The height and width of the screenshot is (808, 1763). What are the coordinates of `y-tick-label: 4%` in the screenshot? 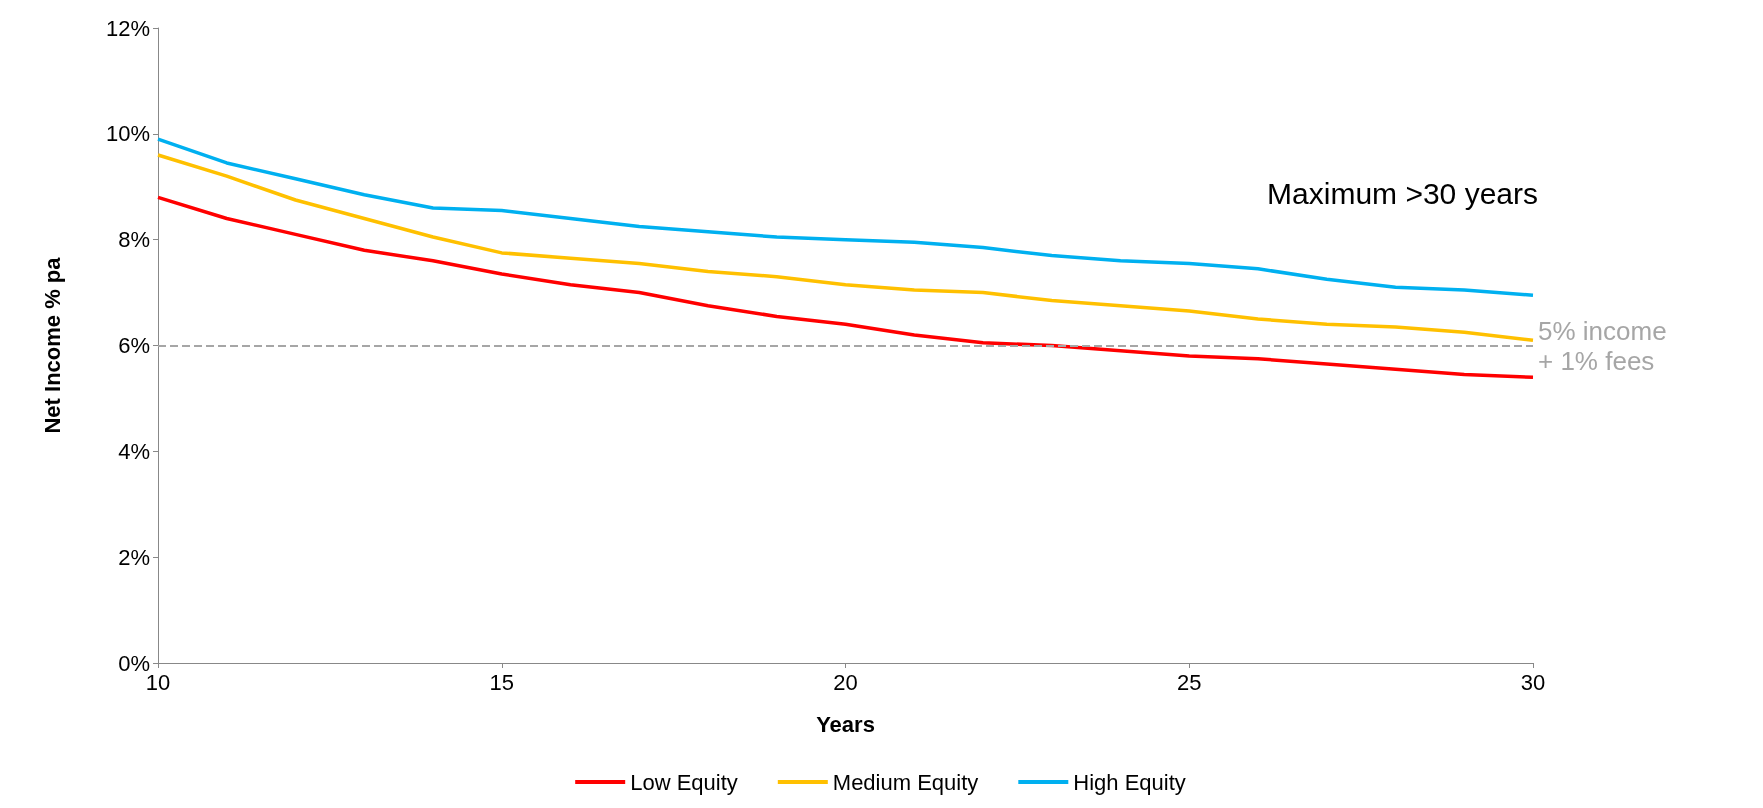 It's located at (134, 451).